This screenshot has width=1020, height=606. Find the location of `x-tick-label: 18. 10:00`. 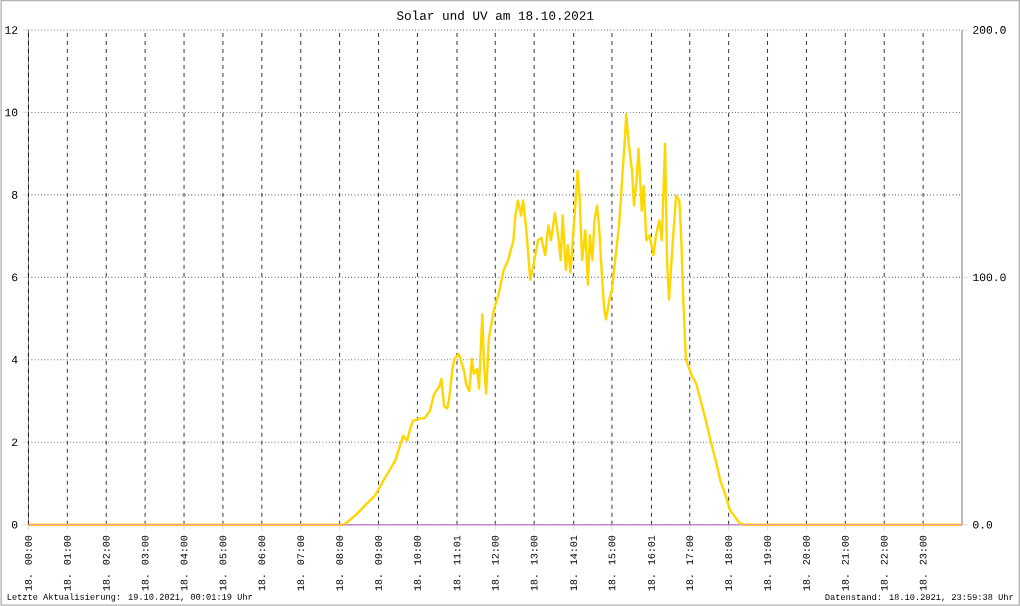

x-tick-label: 18. 10:00 is located at coordinates (417, 563).